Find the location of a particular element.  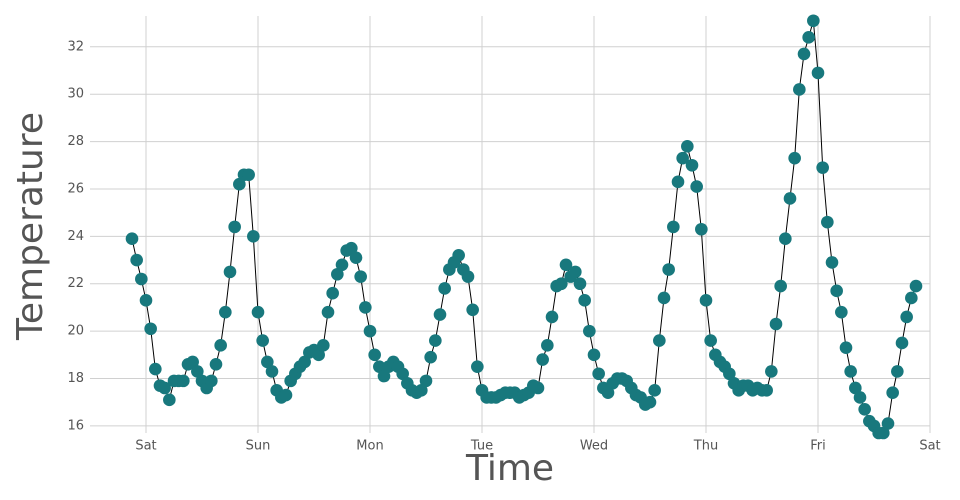

x-axis-title: Time is located at coordinates (509, 468).